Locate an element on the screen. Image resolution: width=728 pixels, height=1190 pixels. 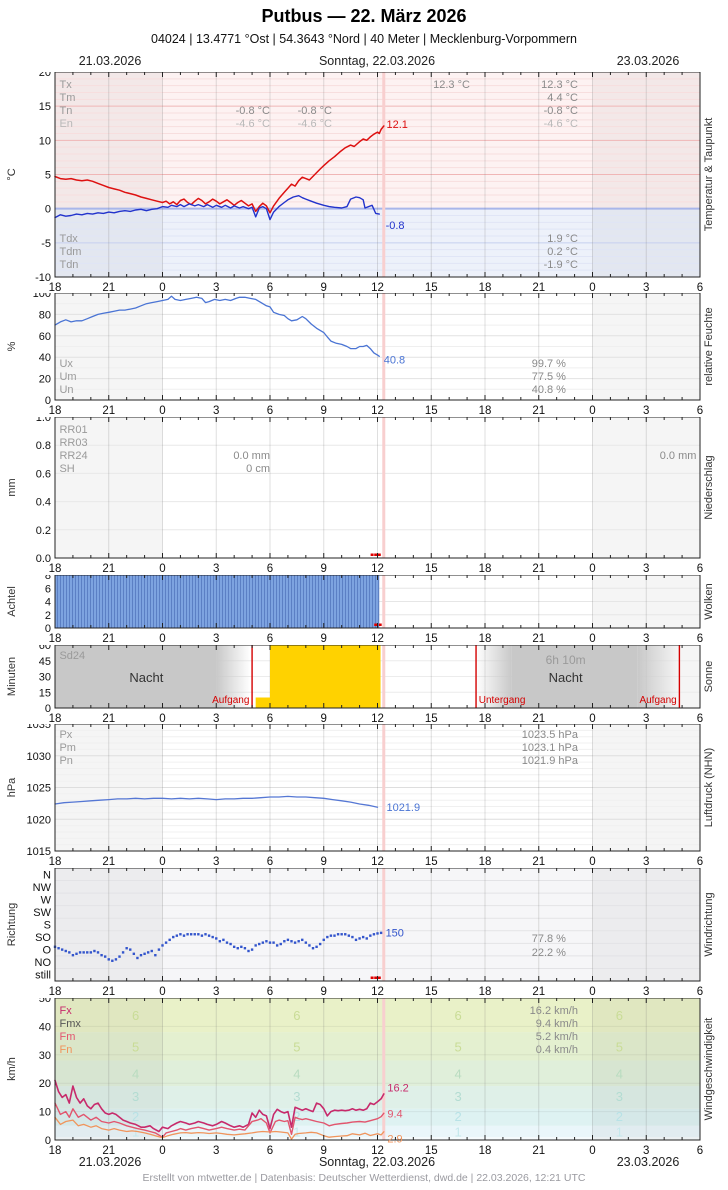
pressure-series-Luftdruck is located at coordinates (216, 801).